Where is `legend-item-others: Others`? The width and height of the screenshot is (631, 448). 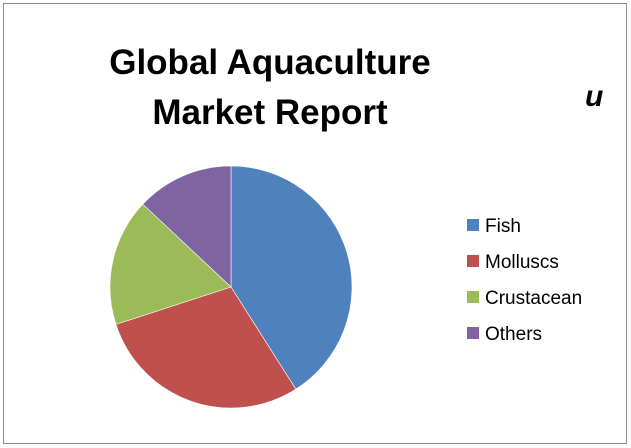
legend-item-others: Others is located at coordinates (504, 335).